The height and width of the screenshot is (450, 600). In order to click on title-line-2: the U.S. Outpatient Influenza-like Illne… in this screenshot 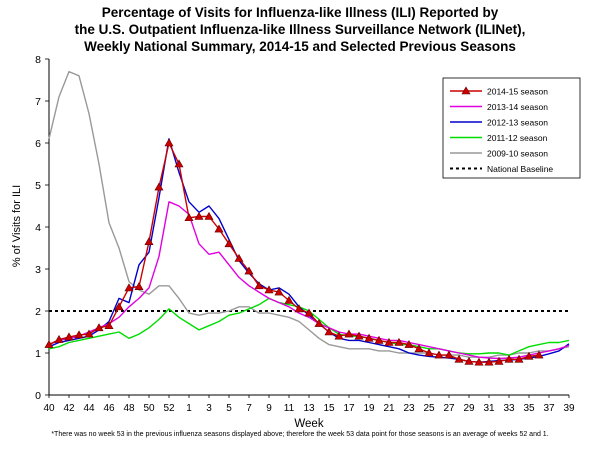, I will do `click(300, 29)`.